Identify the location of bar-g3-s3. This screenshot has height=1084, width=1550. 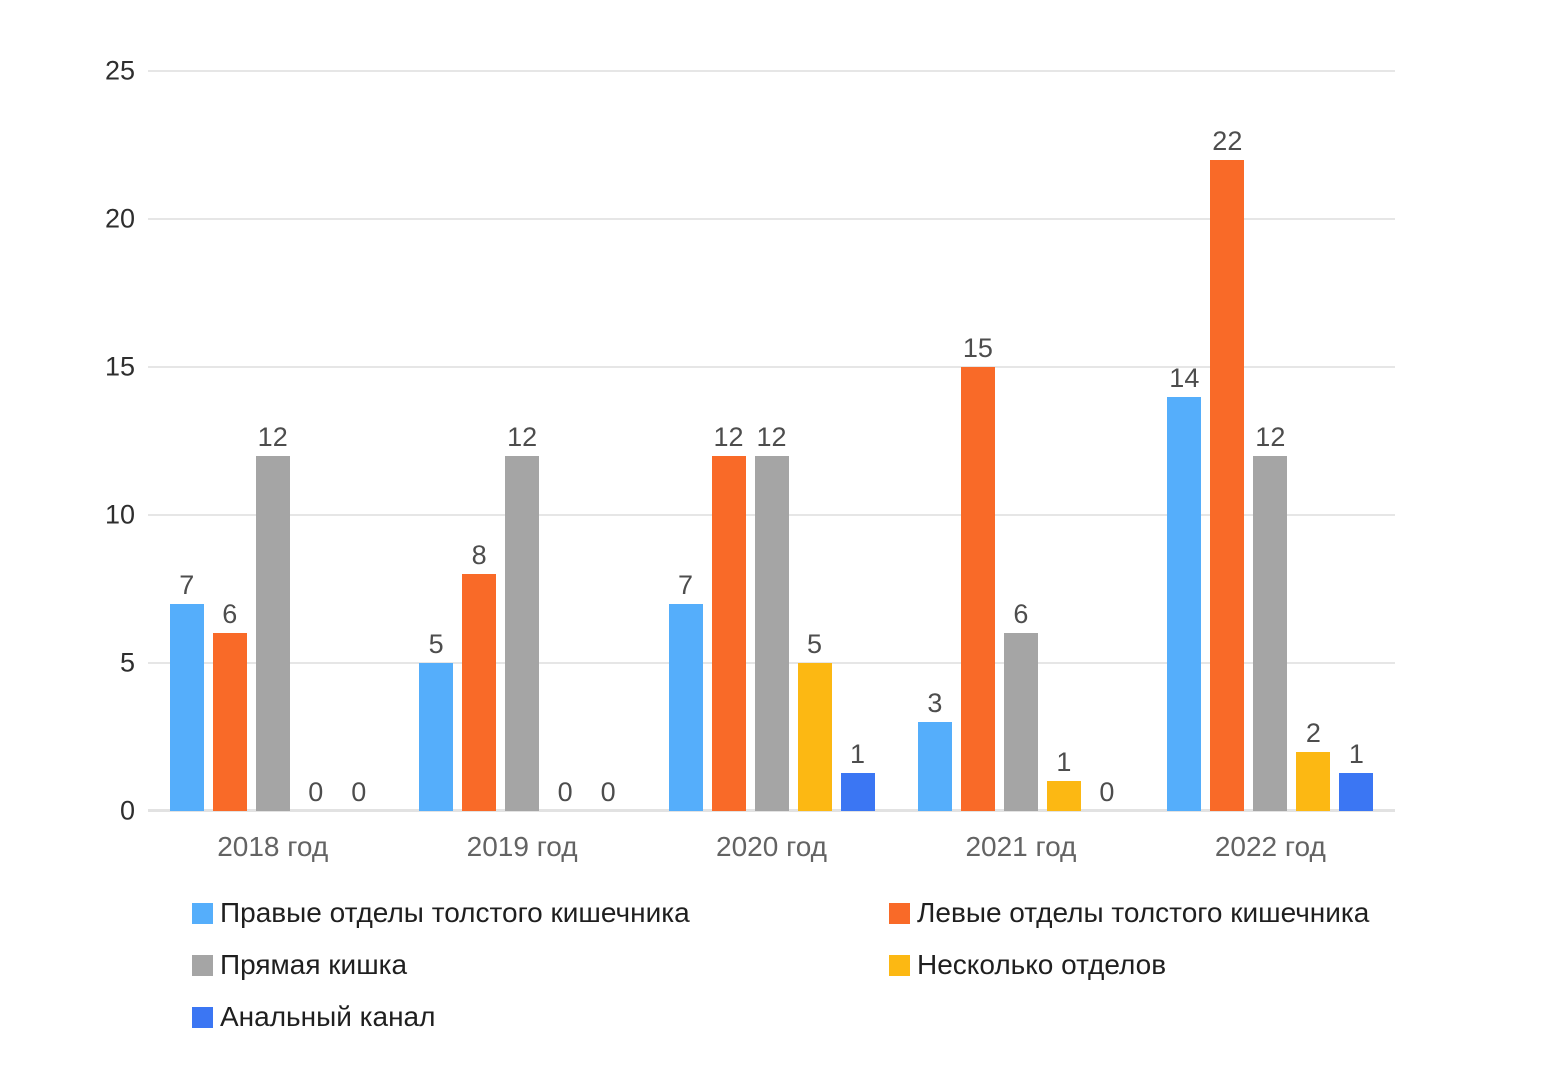
(1063, 796).